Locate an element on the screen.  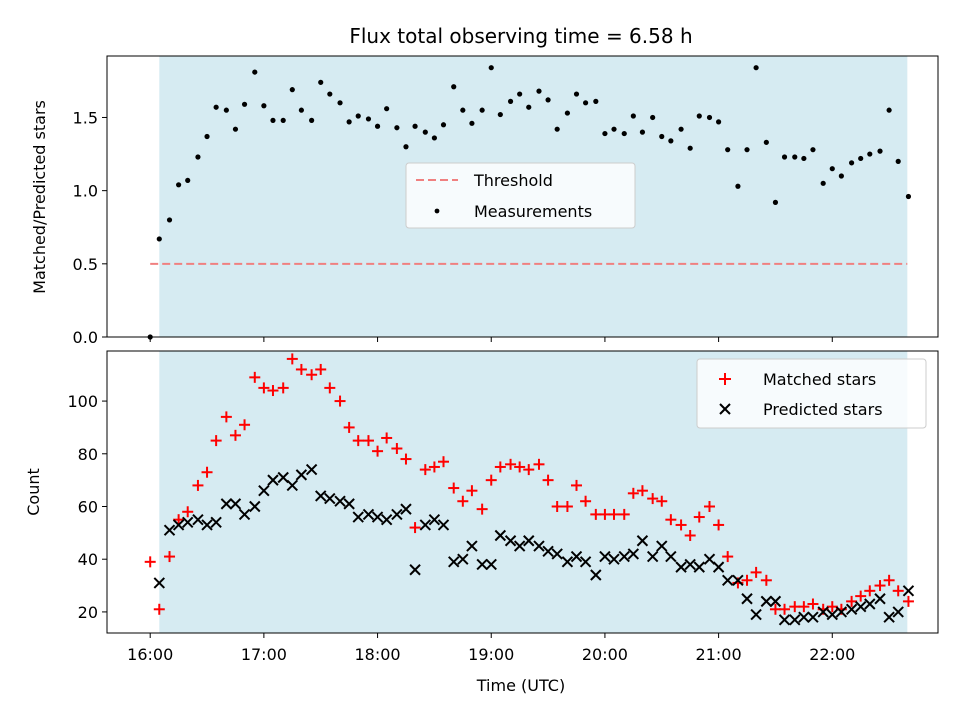
bottom-x-ticks: 16:00 17:00 18:00 19:00 20:00 21:00 22:00 is located at coordinates (491, 648).